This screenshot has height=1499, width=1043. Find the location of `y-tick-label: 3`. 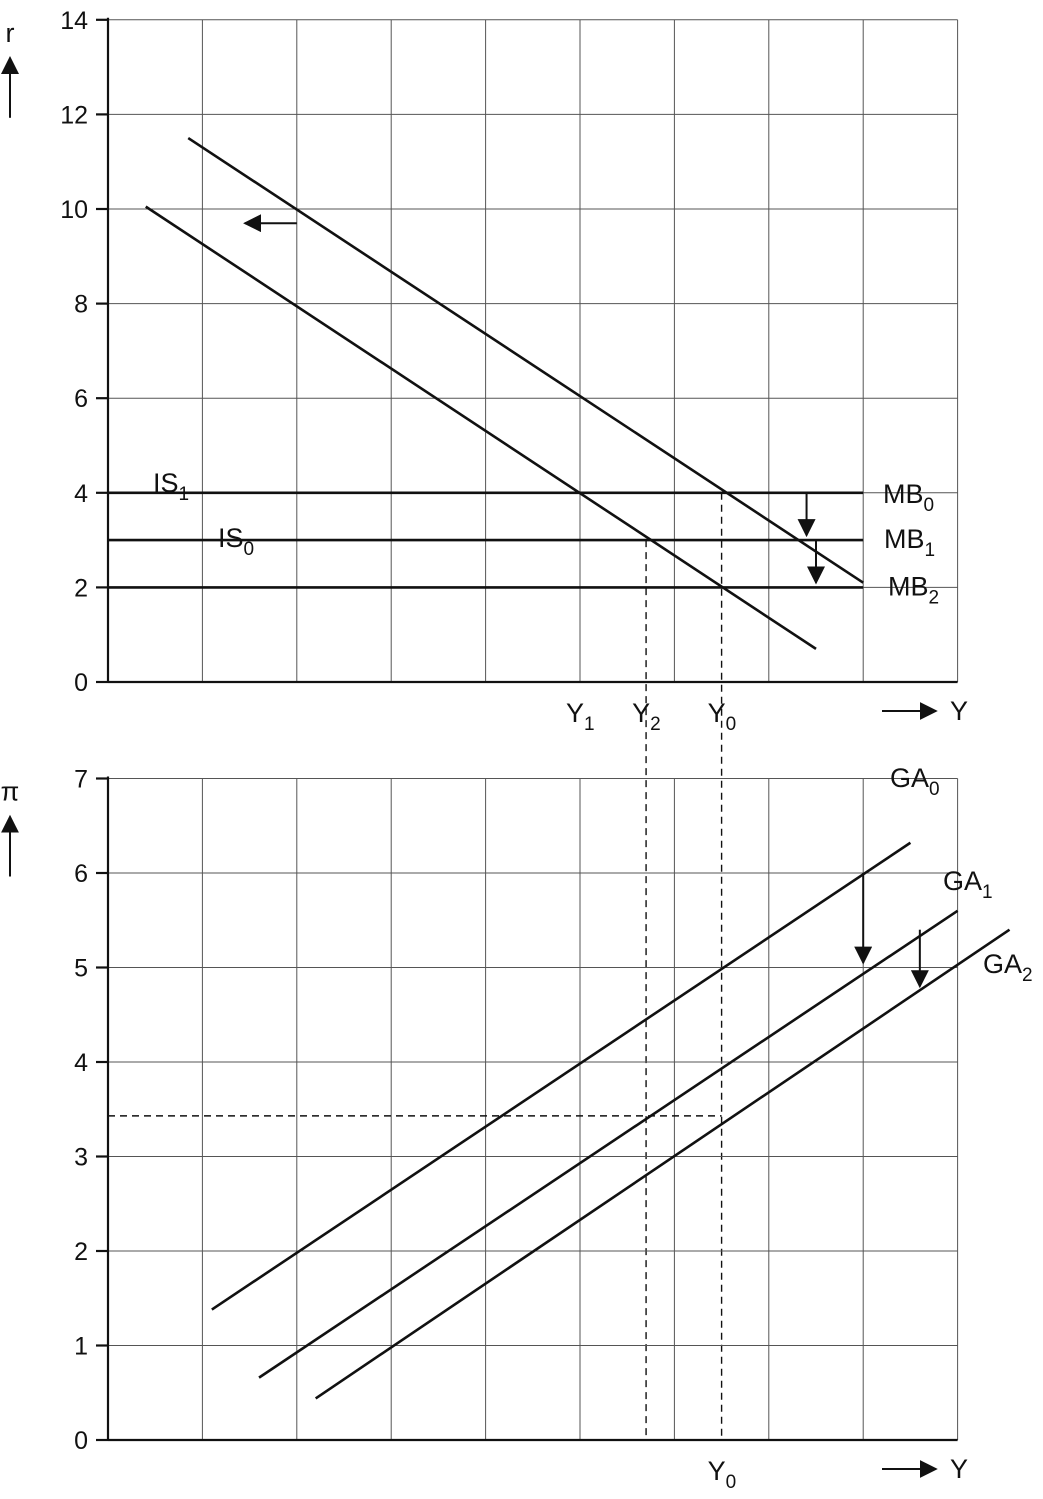

y-tick-label: 3 is located at coordinates (81, 1158).